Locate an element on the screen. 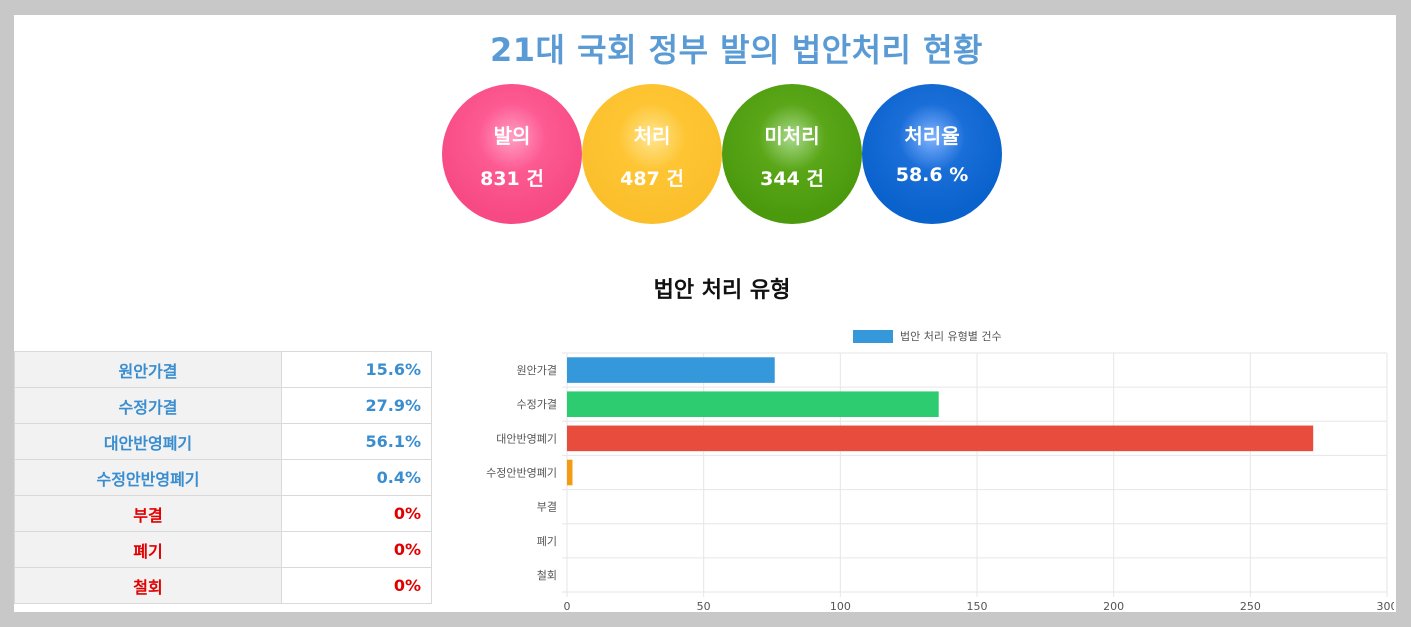  stat-value: 487 건 is located at coordinates (652, 179).